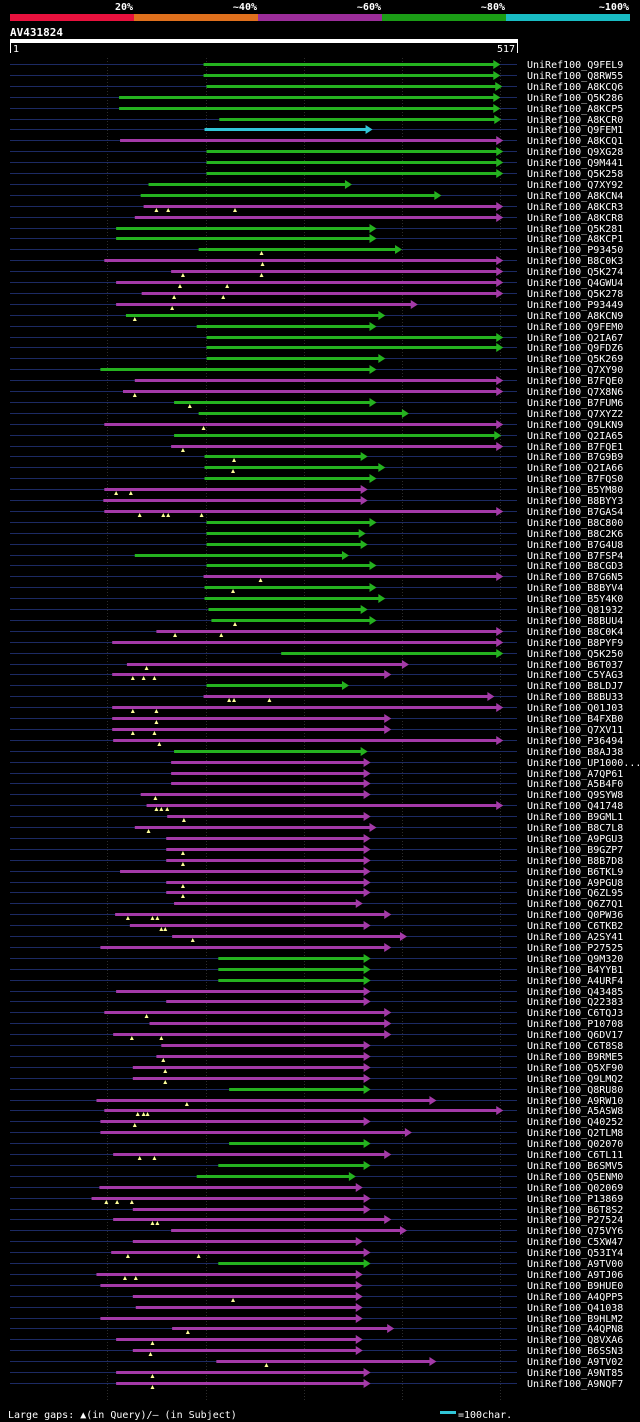 The height and width of the screenshot is (1422, 640). Describe the element at coordinates (316, 632) in the screenshot. I see `hit-row: UniRef100_B8C0K4` at that location.